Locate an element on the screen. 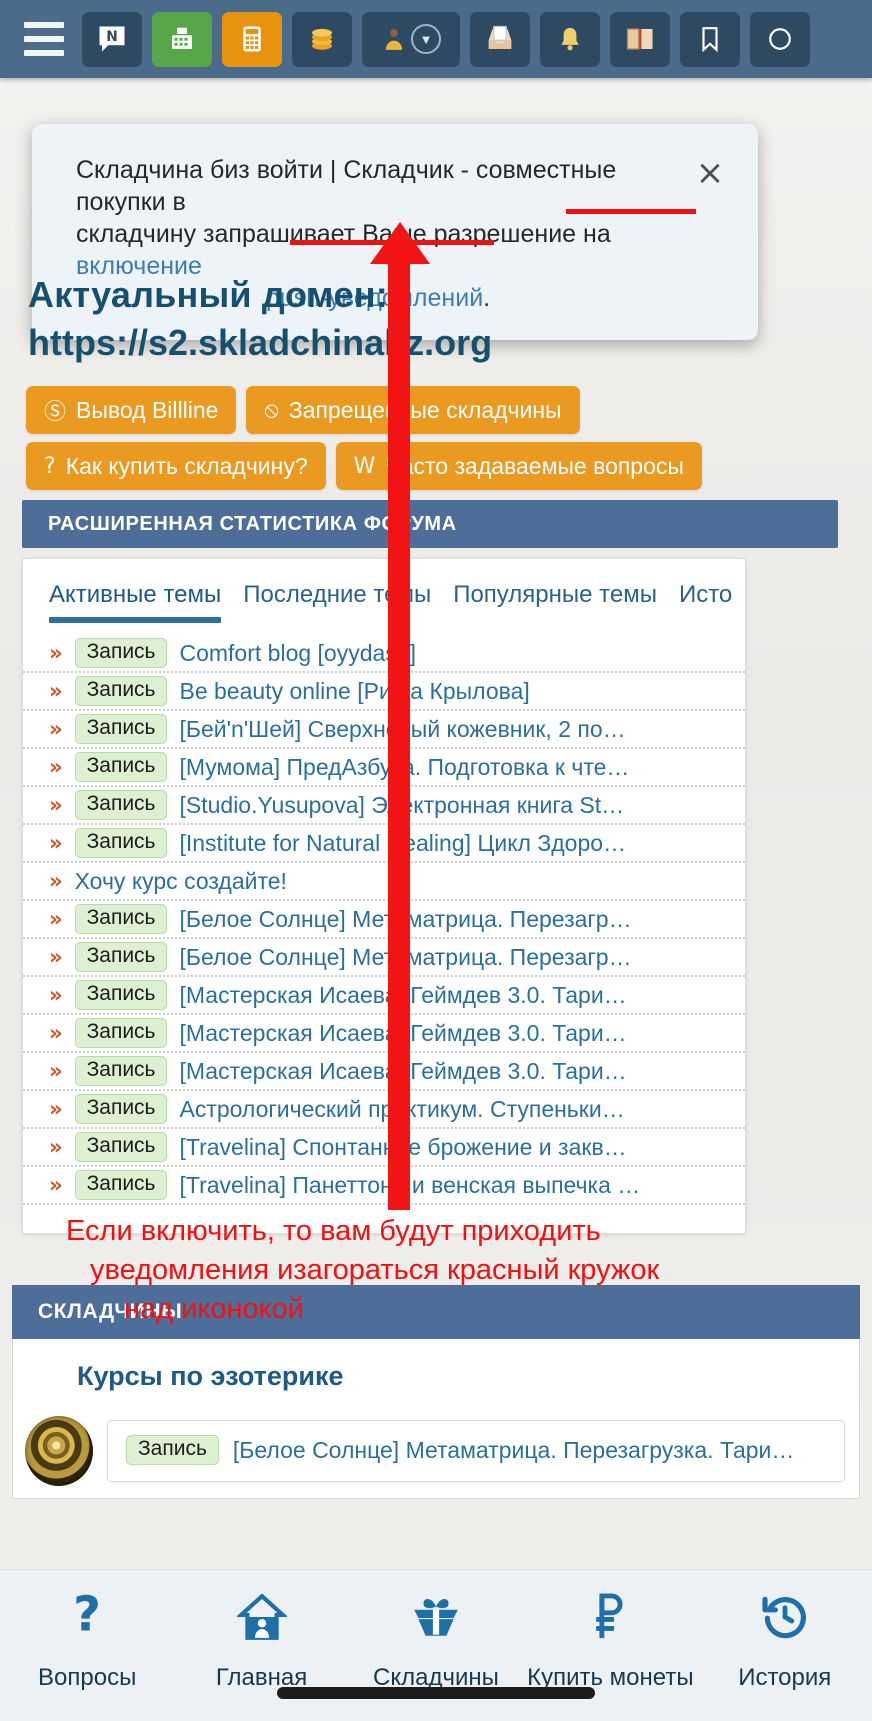  how-to-buy-button: ? Как купить складчину? is located at coordinates (176, 466).